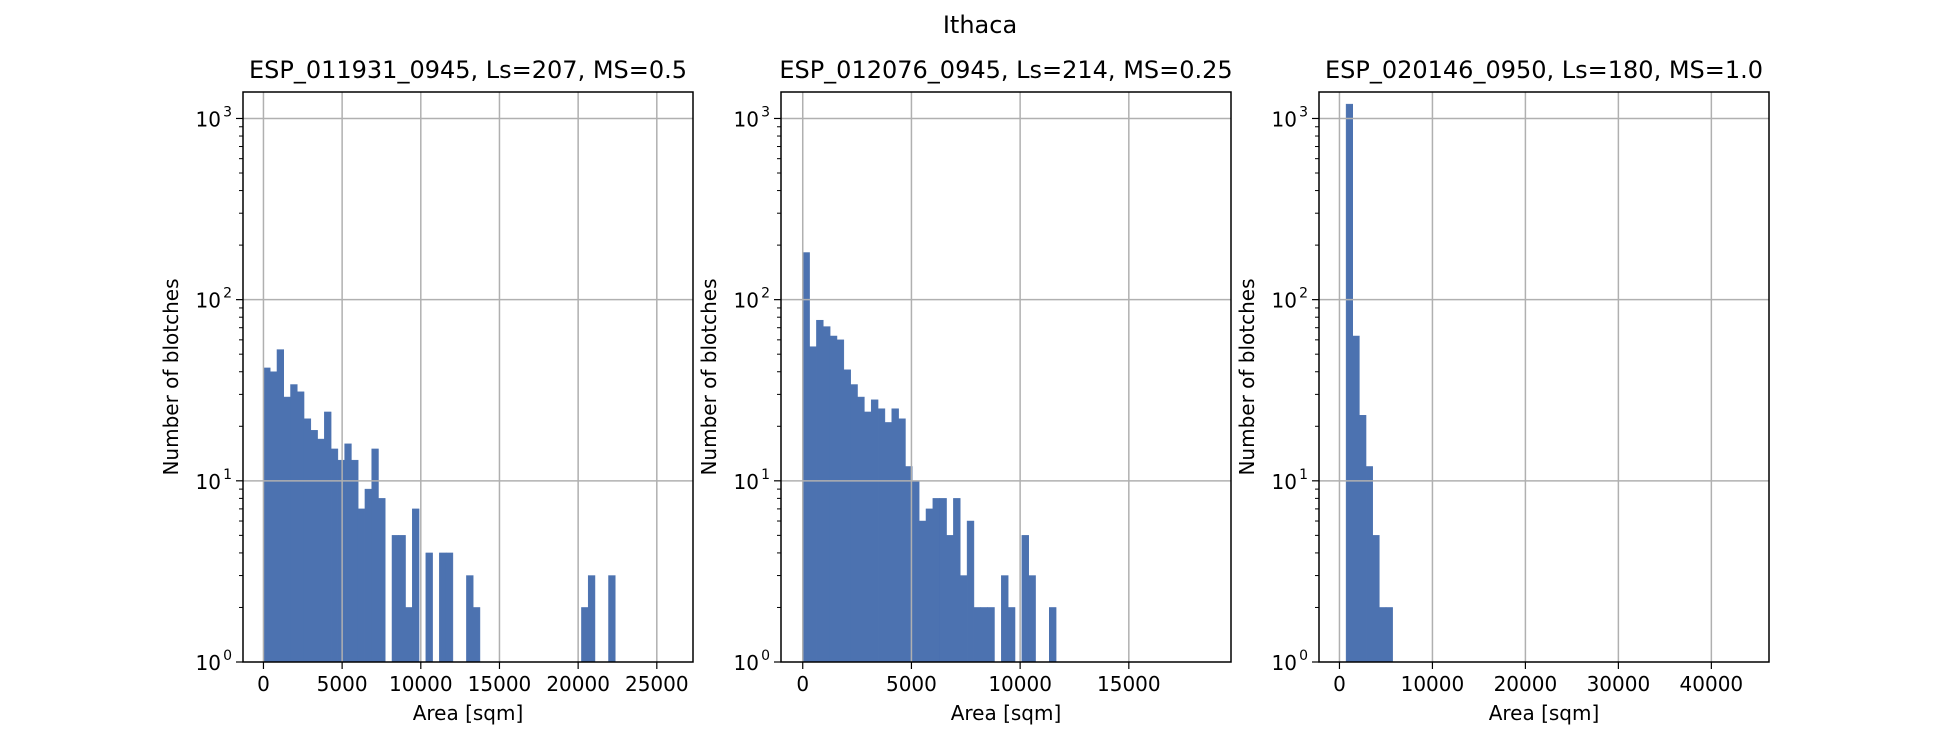 The height and width of the screenshot is (750, 1950). Describe the element at coordinates (657, 684) in the screenshot. I see `x-tick-label: 25000` at that location.